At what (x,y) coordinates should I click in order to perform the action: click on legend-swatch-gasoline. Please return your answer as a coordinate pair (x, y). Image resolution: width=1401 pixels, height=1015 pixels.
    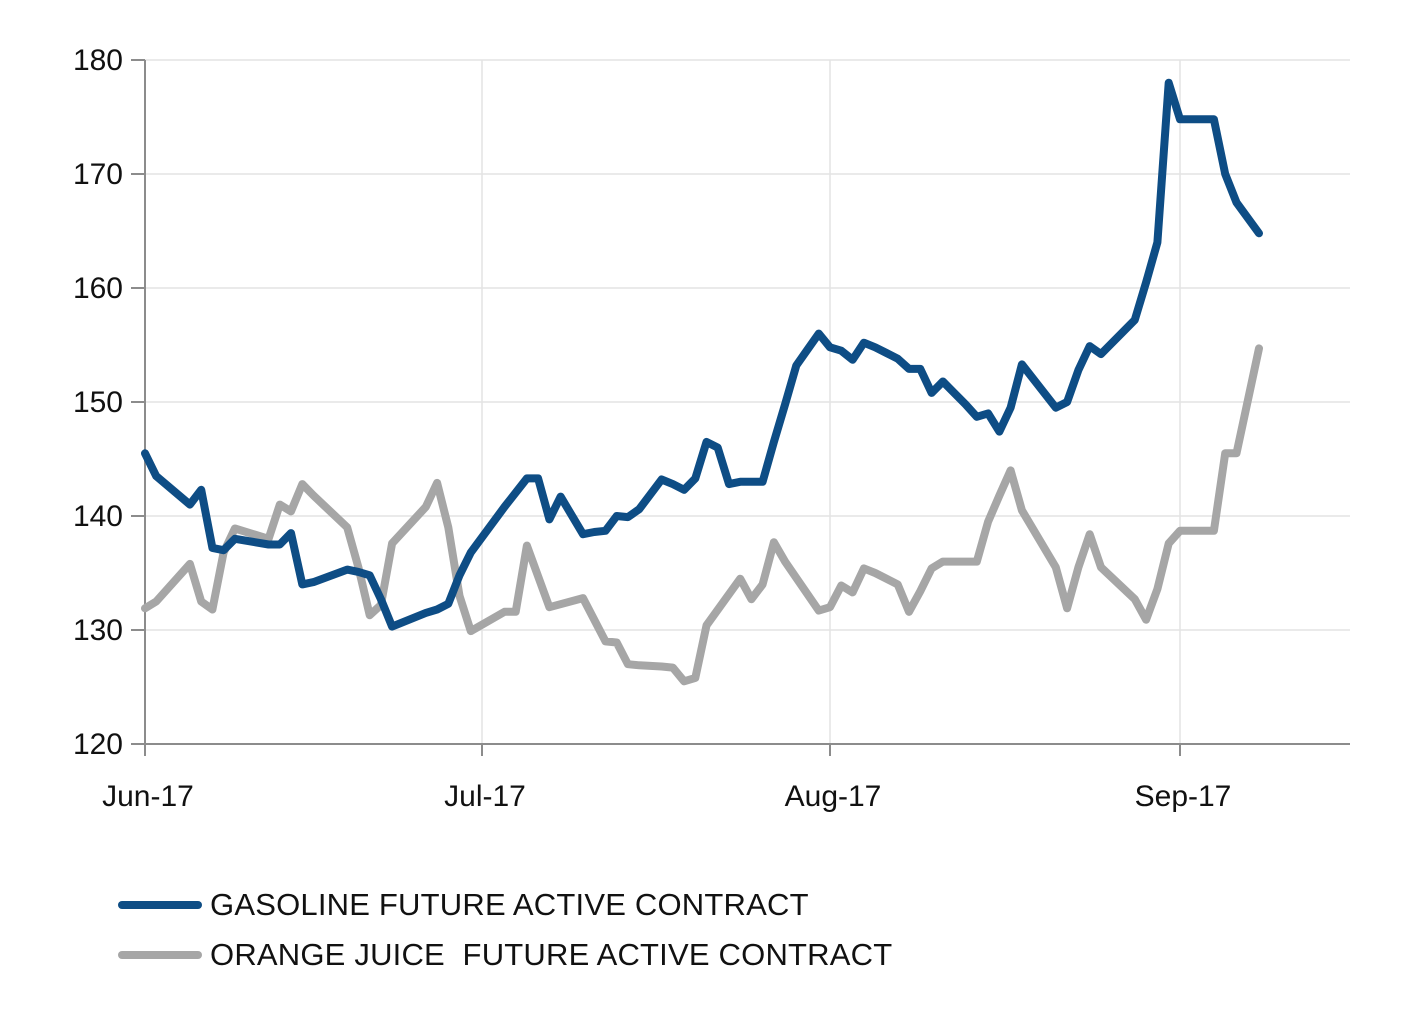
    Looking at the image, I should click on (160, 905).